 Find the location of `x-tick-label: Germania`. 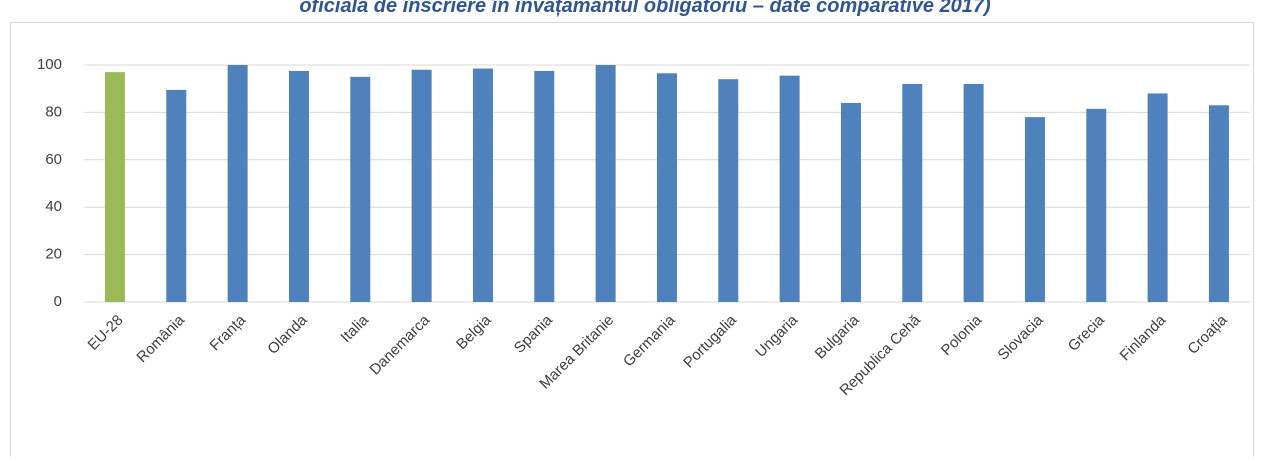

x-tick-label: Germania is located at coordinates (649, 340).